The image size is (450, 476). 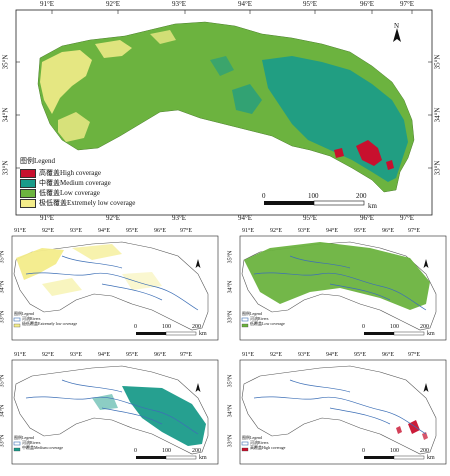 I want to click on main-lon-tick-bottom: 91°E, so click(x=47, y=218).